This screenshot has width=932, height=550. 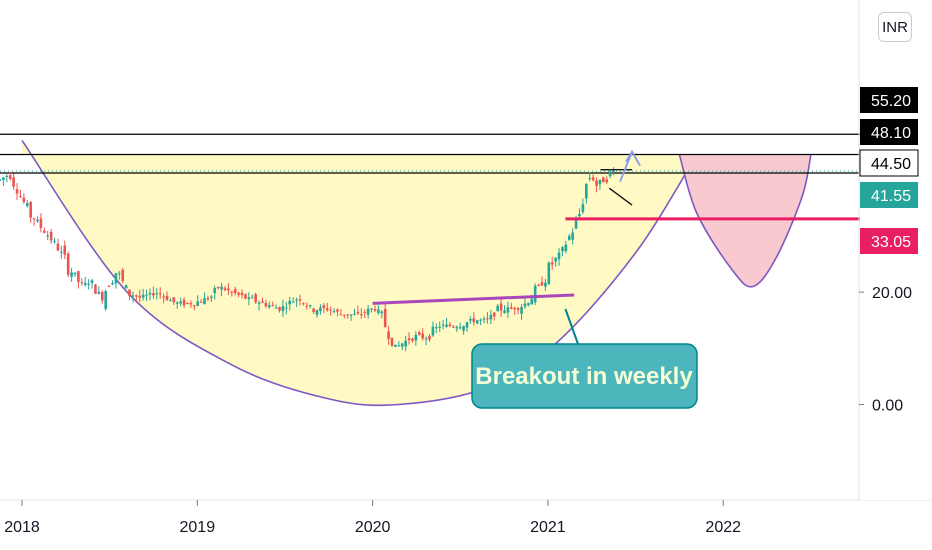 What do you see at coordinates (616, 187) in the screenshot?
I see `flag-pattern` at bounding box center [616, 187].